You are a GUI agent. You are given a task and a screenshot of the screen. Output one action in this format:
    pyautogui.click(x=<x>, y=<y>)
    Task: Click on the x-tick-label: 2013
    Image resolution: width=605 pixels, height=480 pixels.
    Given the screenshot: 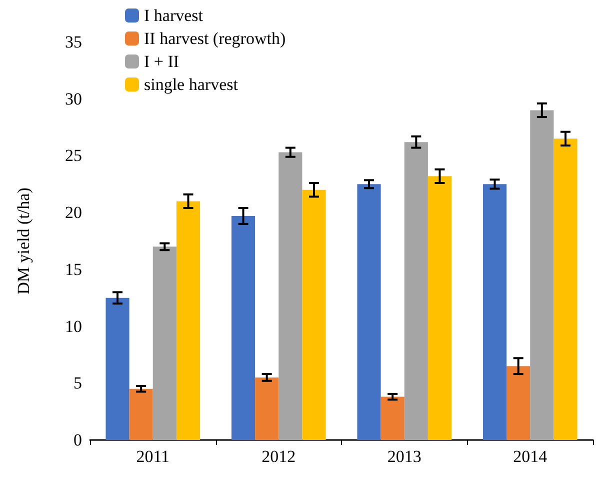 What is the action you would take?
    pyautogui.click(x=404, y=456)
    